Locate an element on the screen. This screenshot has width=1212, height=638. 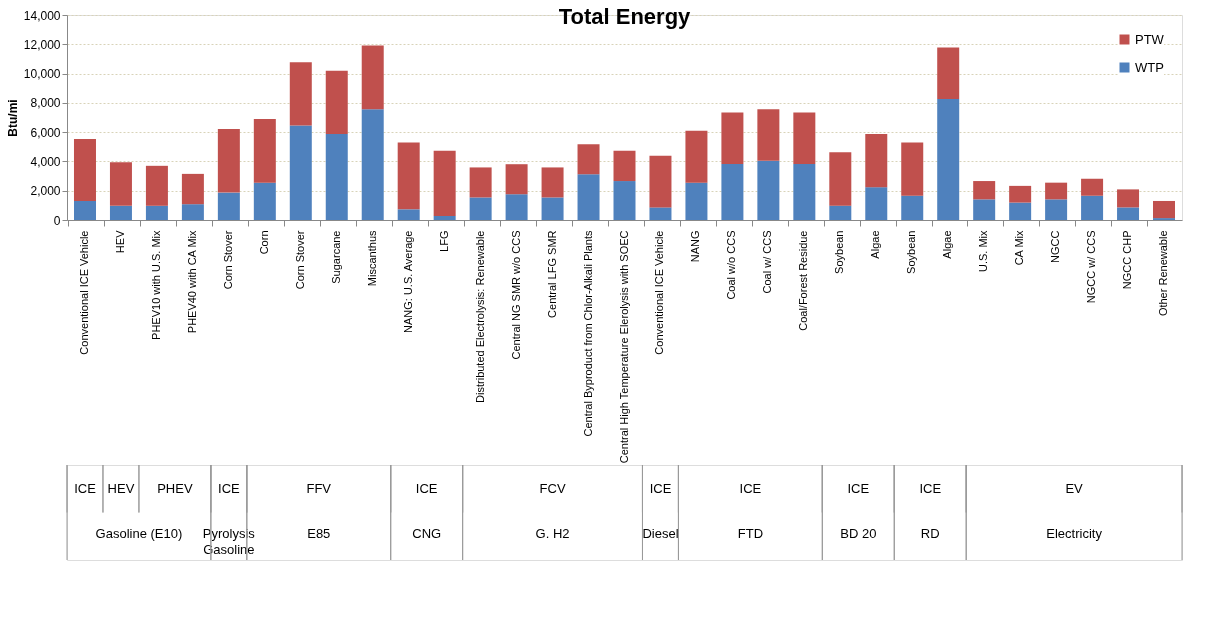
x-tick-label: HEV is located at coordinates (119, 241).